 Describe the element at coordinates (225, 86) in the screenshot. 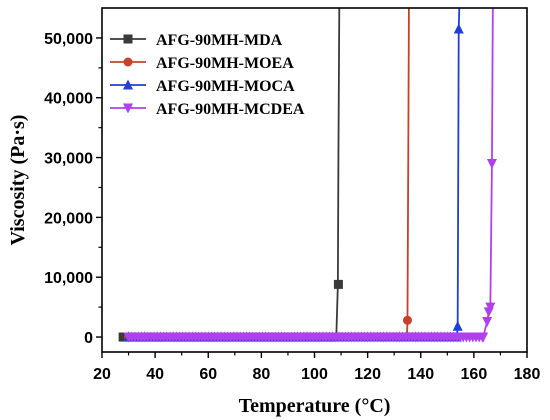

I see `legend-label: AFG-90MH-MOCA` at that location.